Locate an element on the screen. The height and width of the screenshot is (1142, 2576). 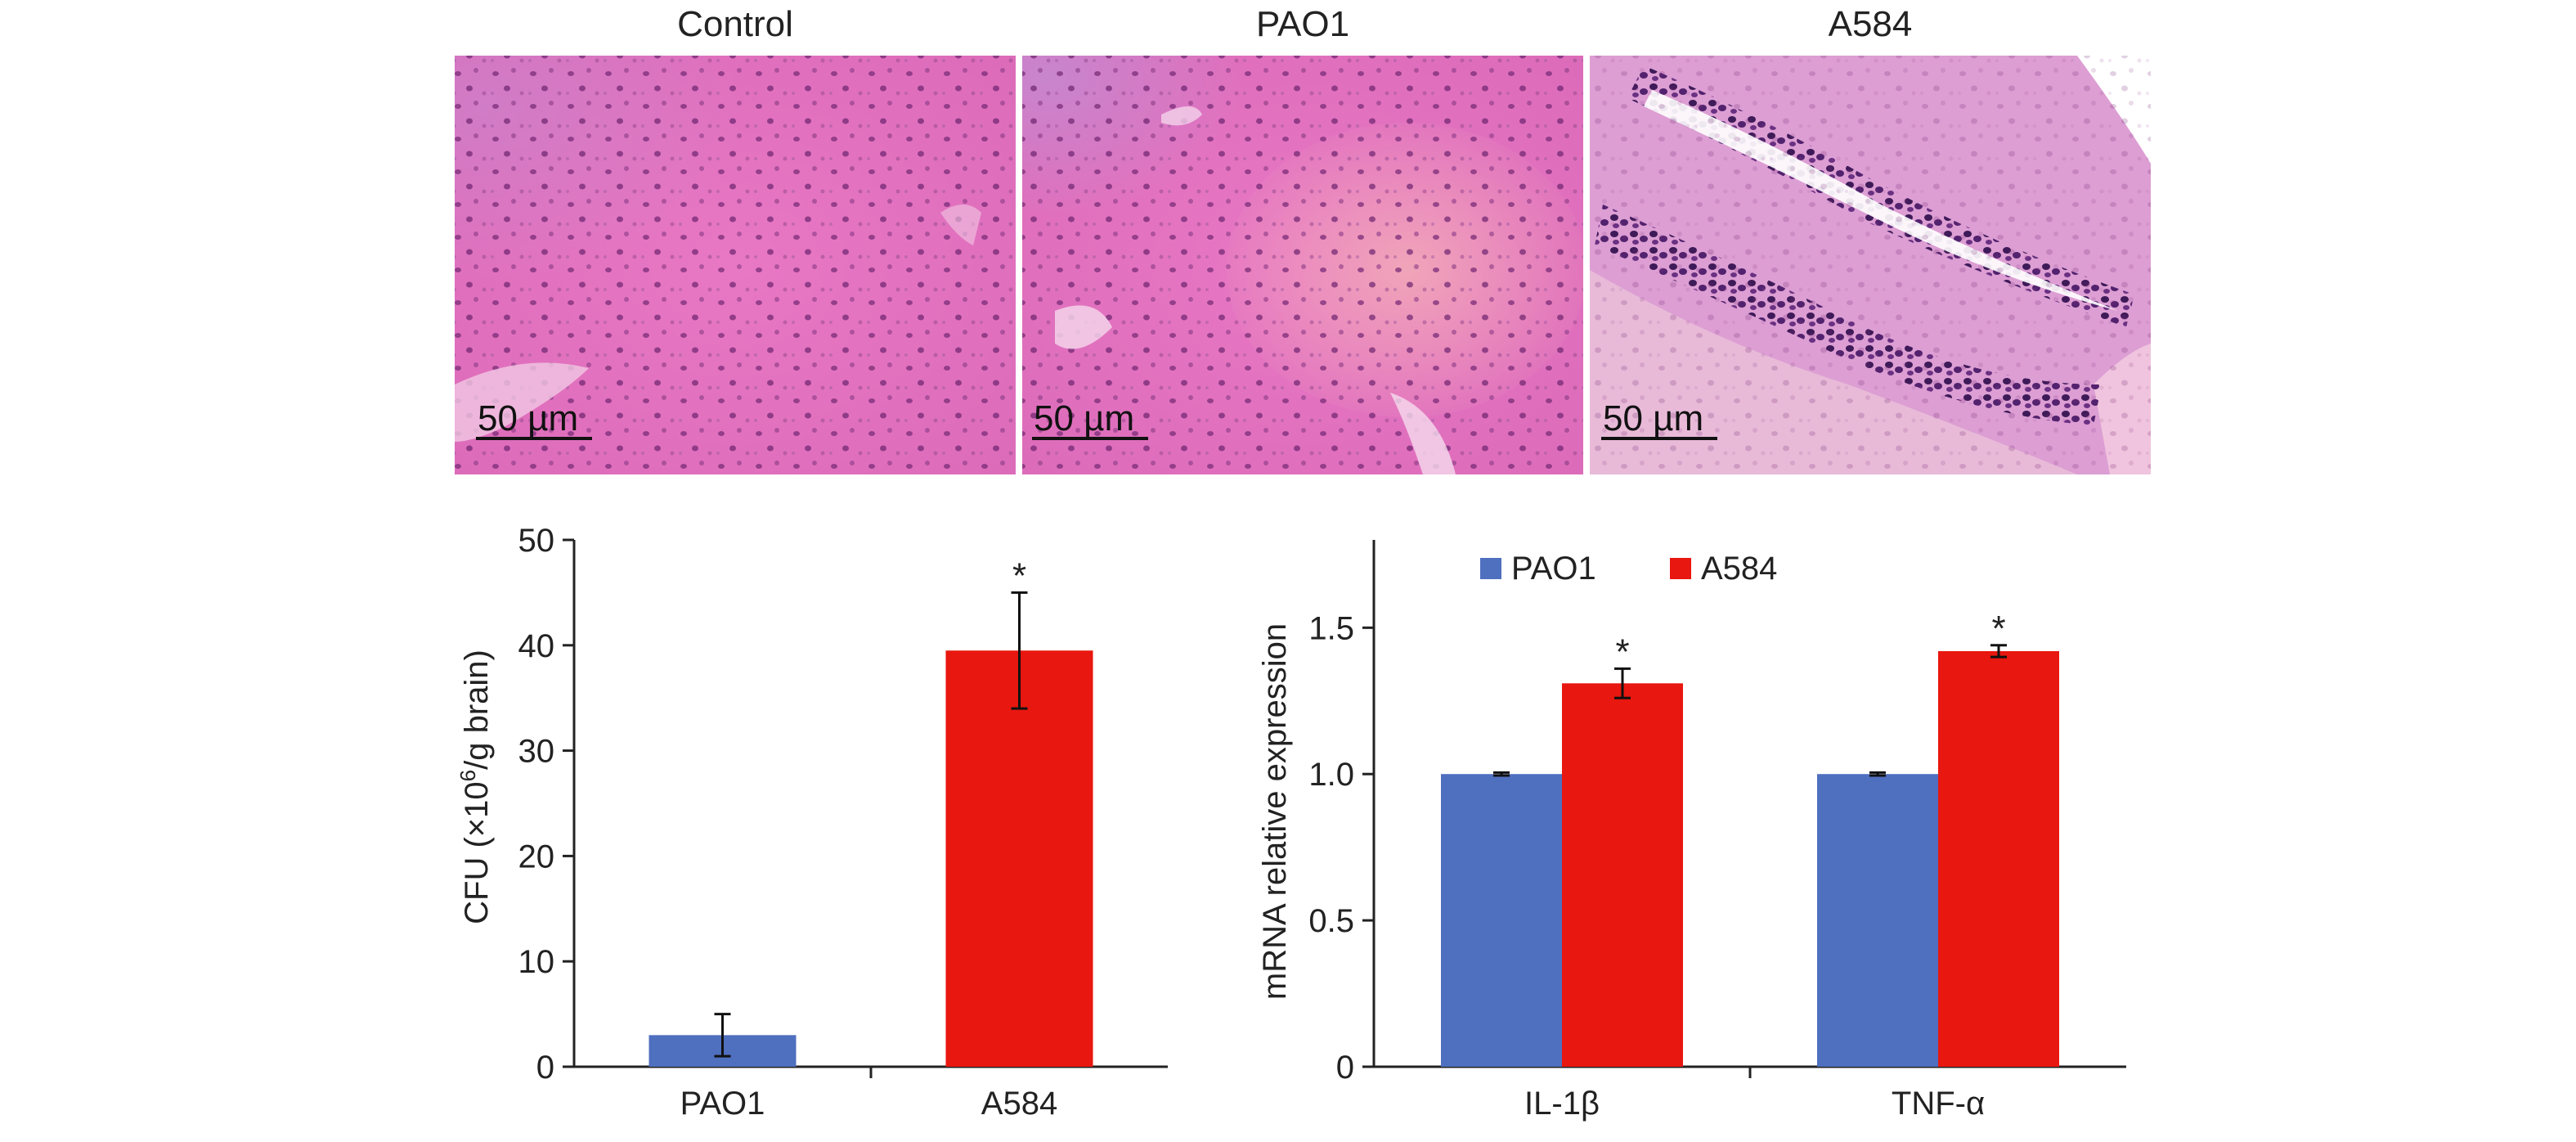
micrograph-title-a584: A584 is located at coordinates (1871, 24).